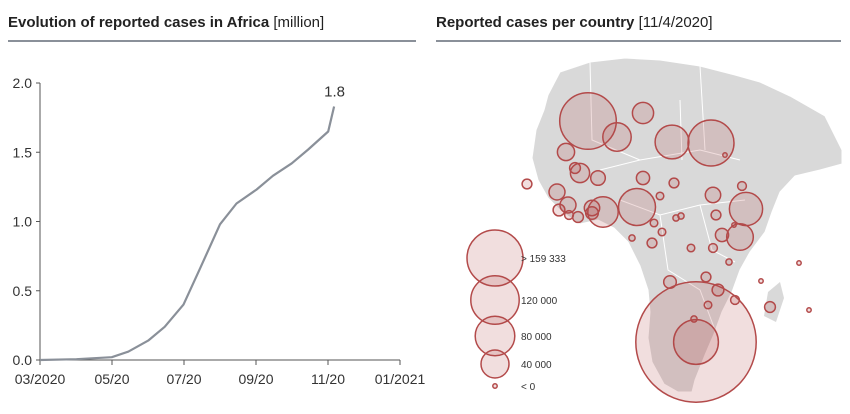 The height and width of the screenshot is (414, 850). I want to click on line-chart-title-rule, so click(212, 41).